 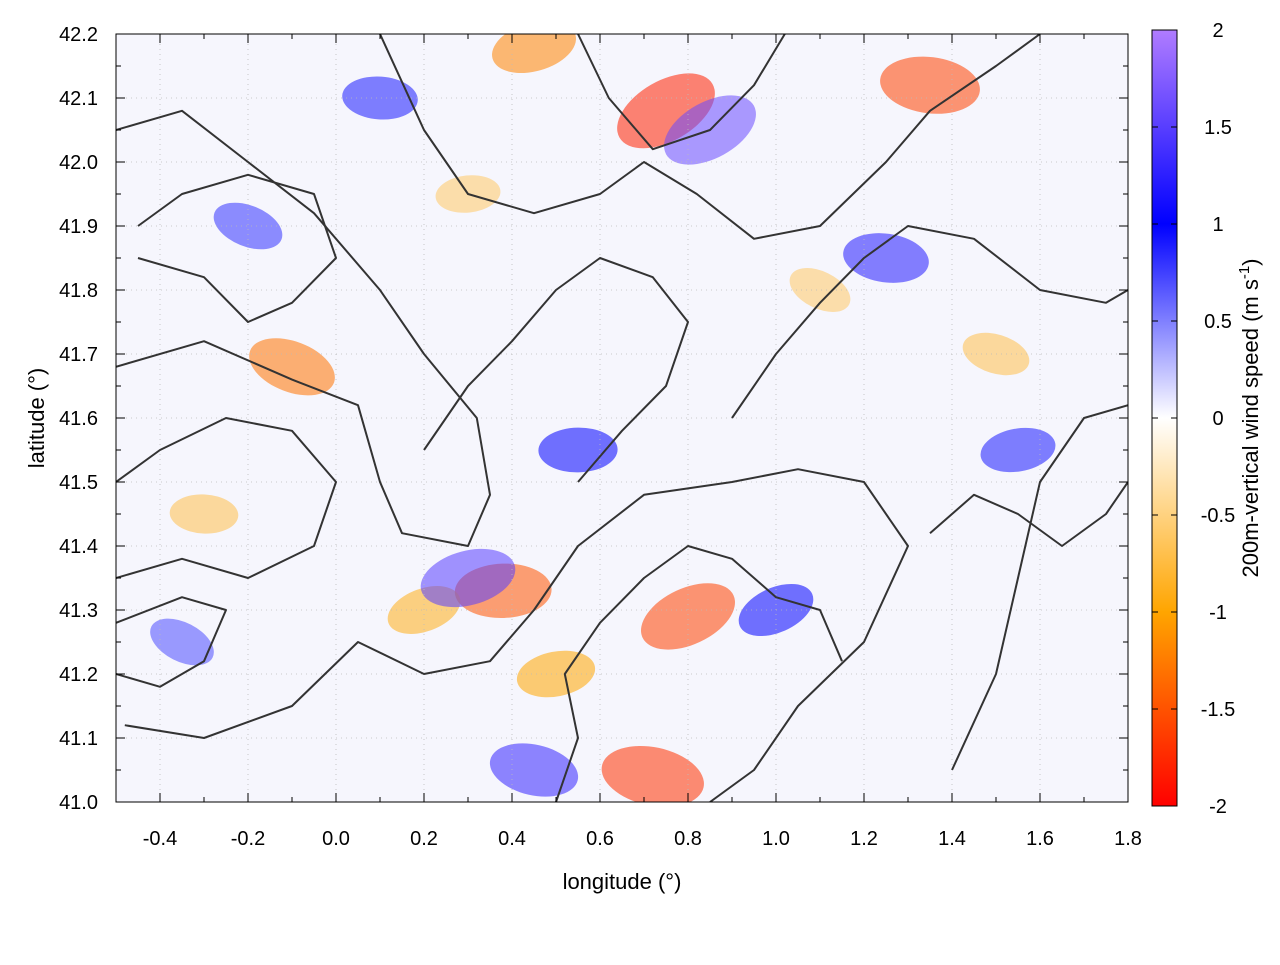 What do you see at coordinates (512, 839) in the screenshot?
I see `x-tick-label: 0.4` at bounding box center [512, 839].